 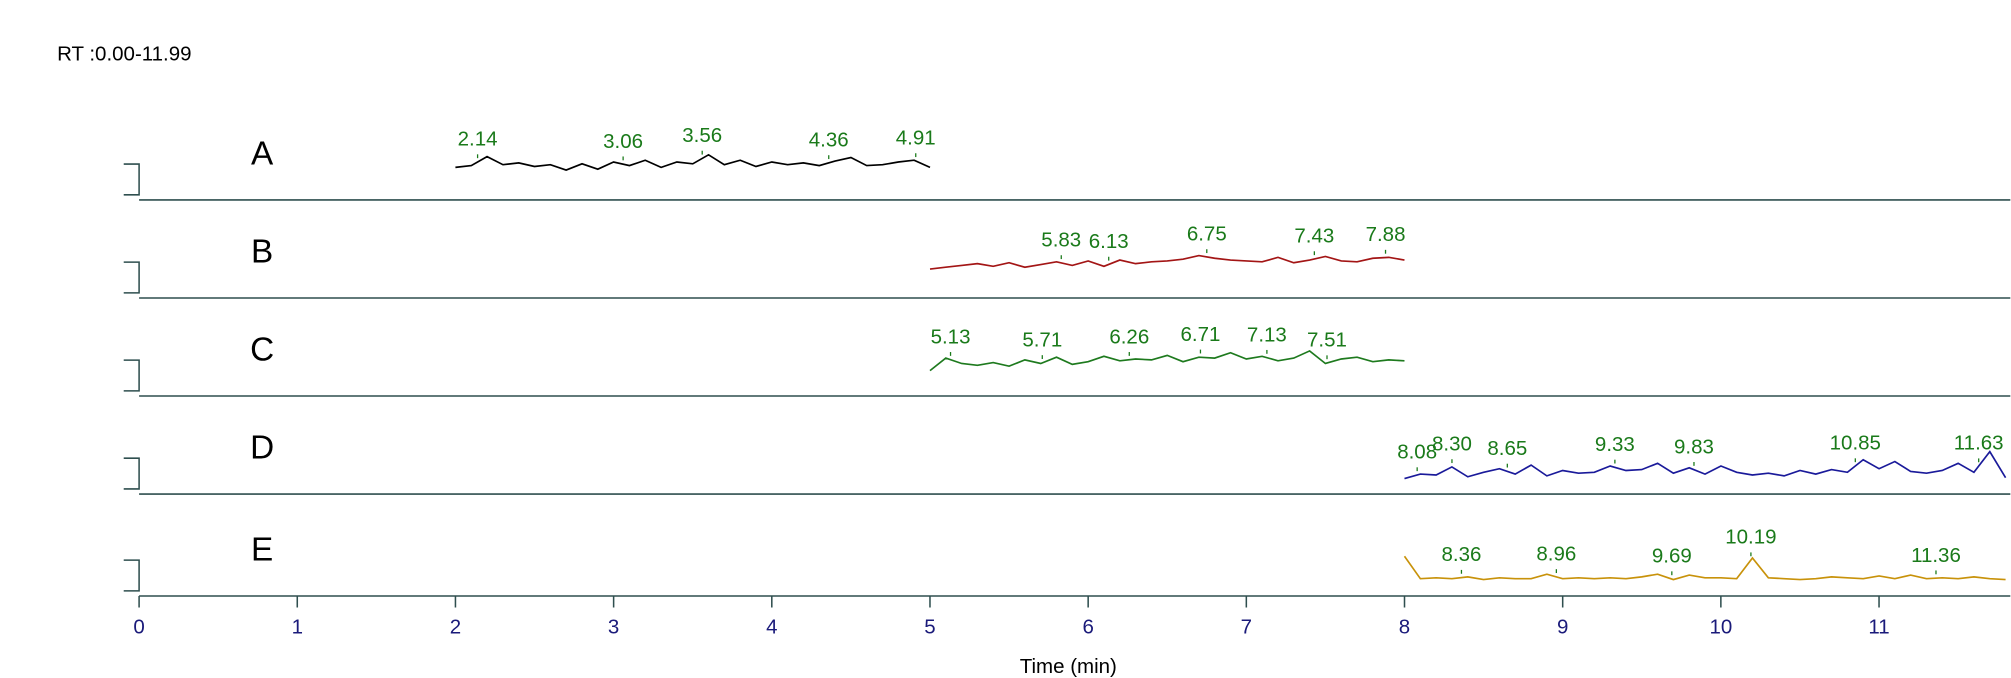 What do you see at coordinates (829, 140) in the screenshot?
I see `peak-label: 4.36` at bounding box center [829, 140].